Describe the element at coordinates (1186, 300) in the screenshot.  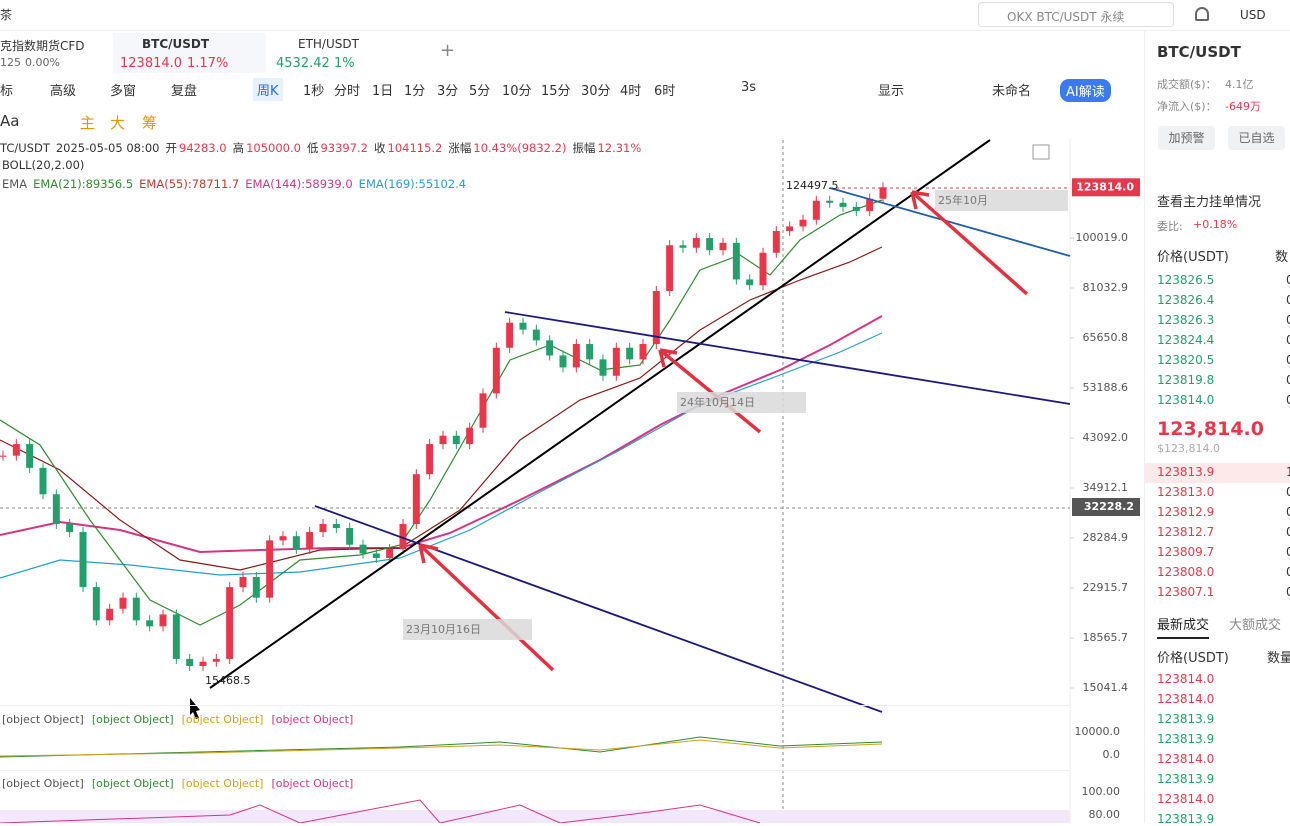
I see `ask-price: 123826.4` at that location.